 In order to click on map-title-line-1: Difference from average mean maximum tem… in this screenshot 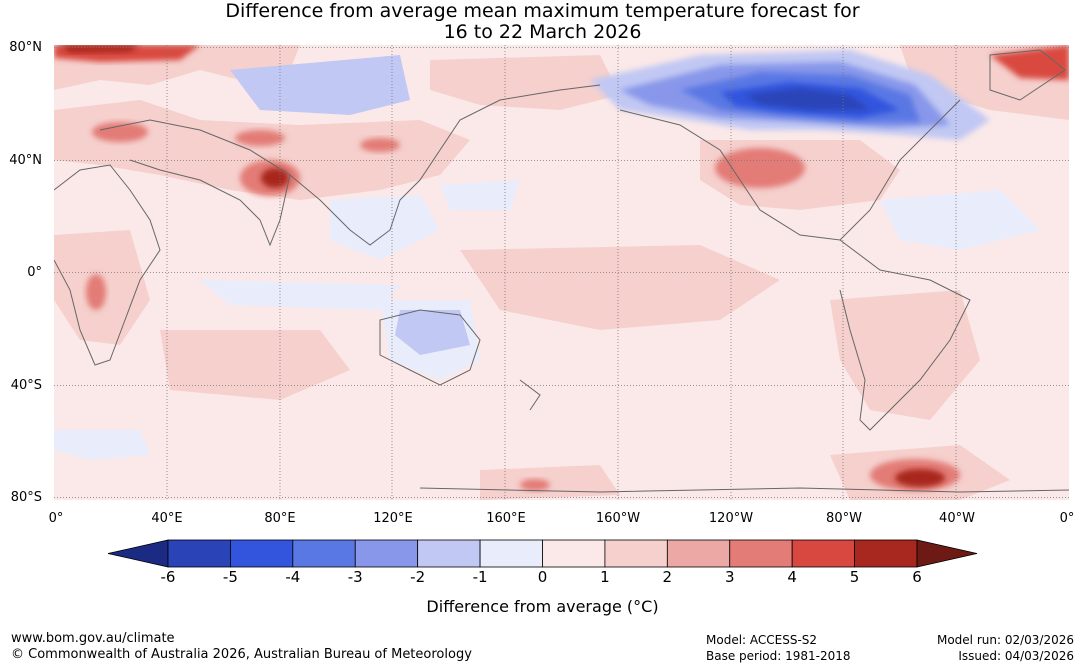, I will do `click(542, 11)`.